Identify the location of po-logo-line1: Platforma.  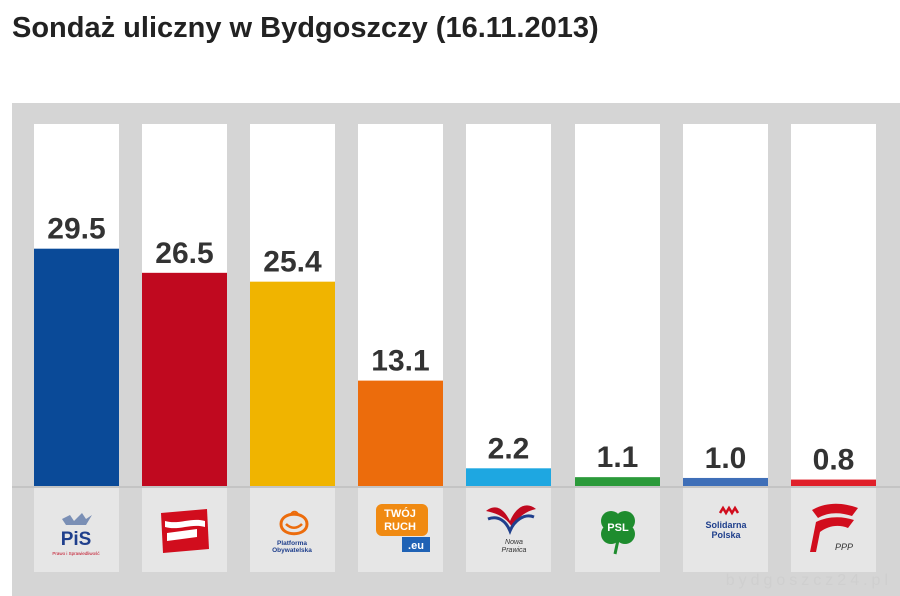
(292, 543).